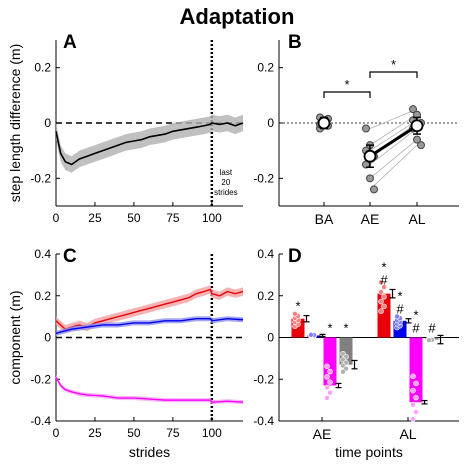 This screenshot has height=467, width=474. I want to click on last-strides-note: strides, so click(226, 192).